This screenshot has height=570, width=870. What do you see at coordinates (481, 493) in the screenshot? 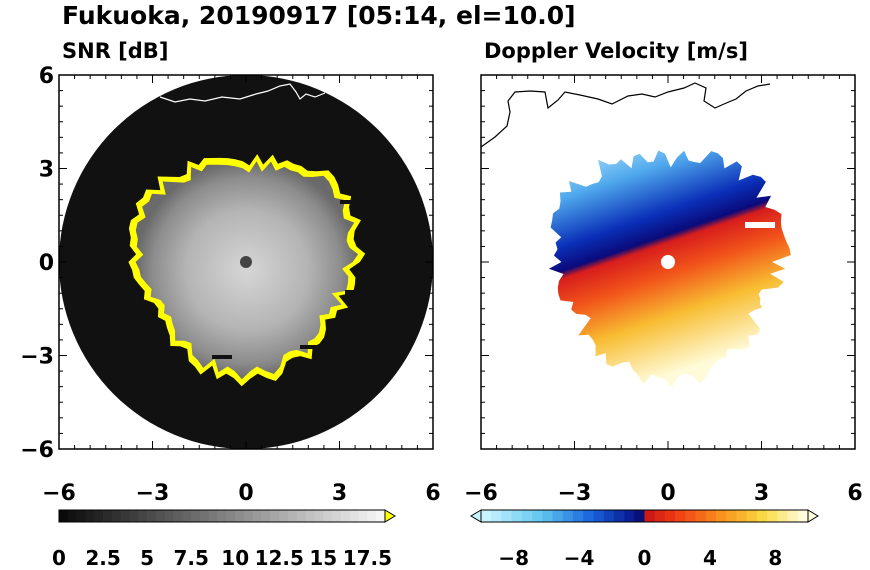
I see `velocity-xtick-label: −6` at bounding box center [481, 493].